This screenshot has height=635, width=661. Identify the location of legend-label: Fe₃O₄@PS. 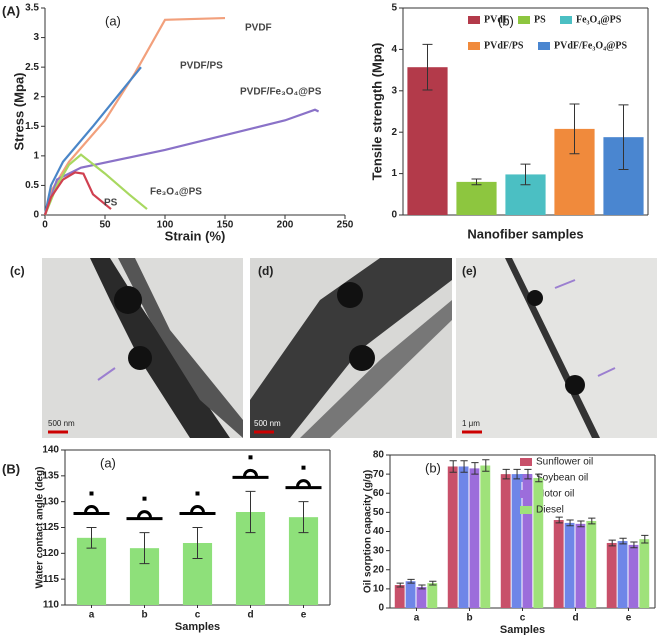
(599, 19).